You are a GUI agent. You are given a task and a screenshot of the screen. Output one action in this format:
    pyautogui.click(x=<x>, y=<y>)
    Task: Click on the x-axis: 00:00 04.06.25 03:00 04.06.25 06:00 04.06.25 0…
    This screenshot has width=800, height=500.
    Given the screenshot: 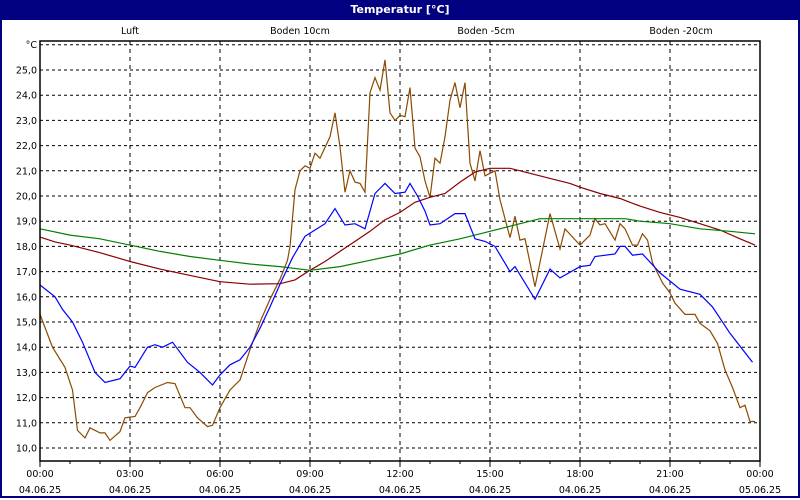 What is the action you would take?
    pyautogui.click(x=400, y=478)
    